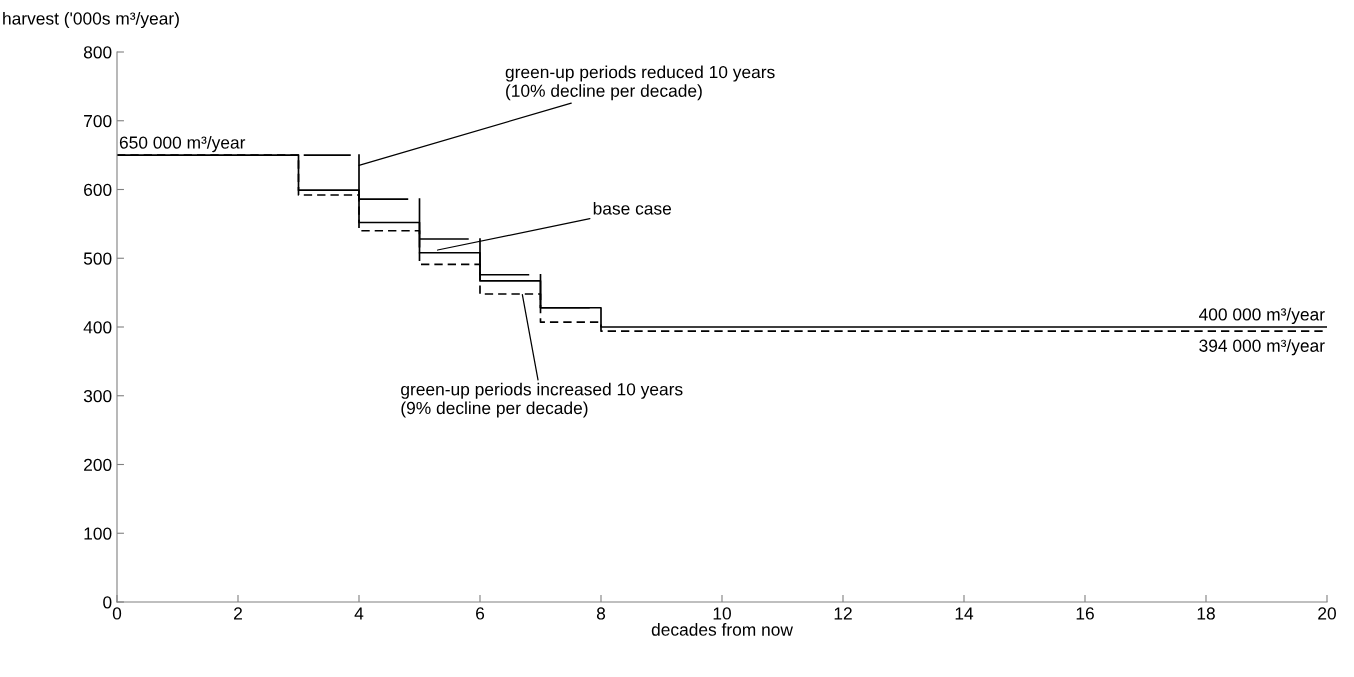  What do you see at coordinates (480, 613) in the screenshot?
I see `x-tick-label: 6` at bounding box center [480, 613].